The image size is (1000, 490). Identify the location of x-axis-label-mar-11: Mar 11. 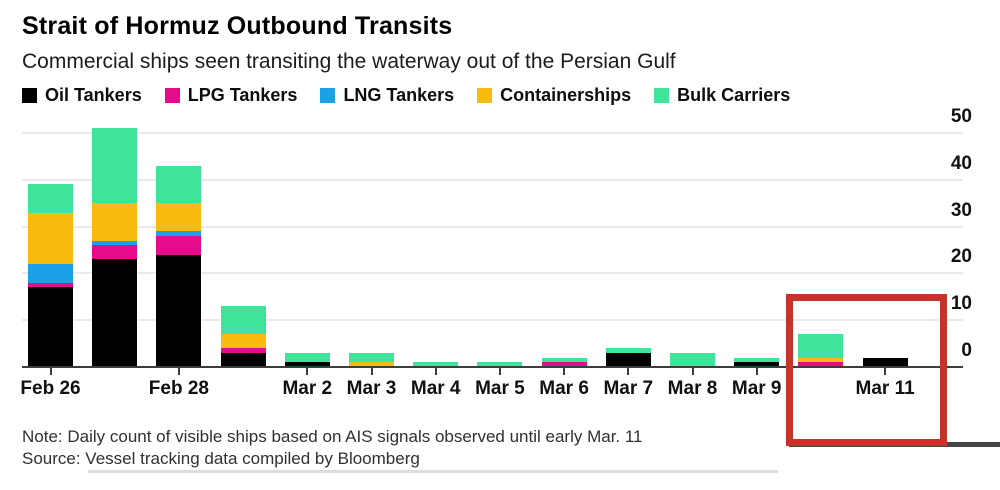
(885, 388).